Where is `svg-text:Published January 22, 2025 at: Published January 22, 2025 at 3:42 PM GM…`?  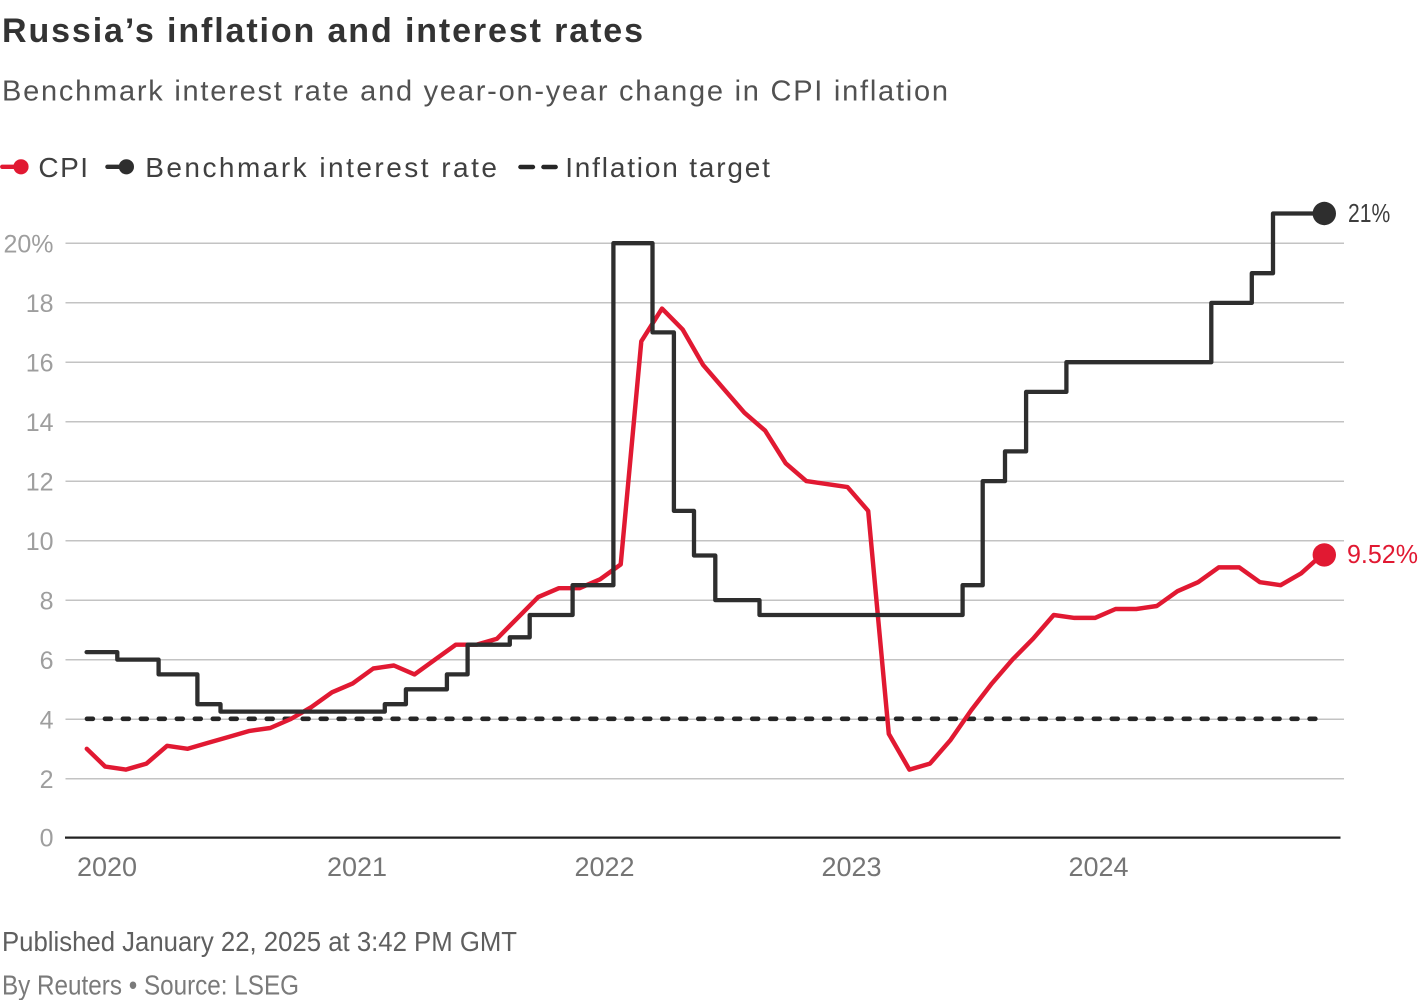
svg-text:Published January 22, 2025 at: Published January 22, 2025 at 3:42 PM GM… is located at coordinates (259, 941).